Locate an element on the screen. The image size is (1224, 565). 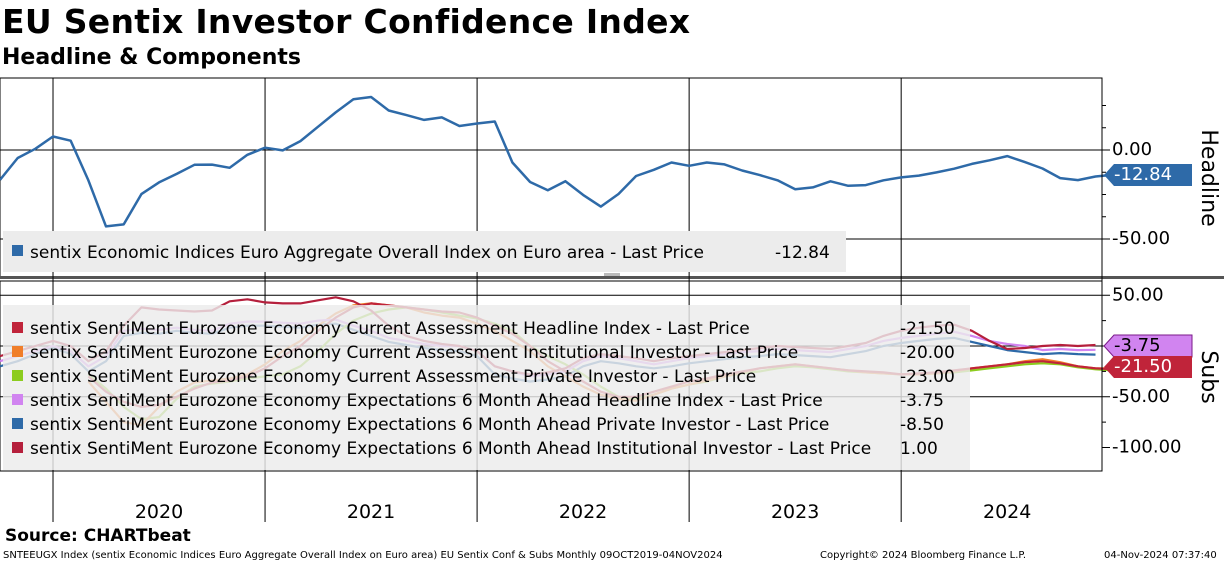
subs-ytick-label: -100.00 is located at coordinates (1146, 447).